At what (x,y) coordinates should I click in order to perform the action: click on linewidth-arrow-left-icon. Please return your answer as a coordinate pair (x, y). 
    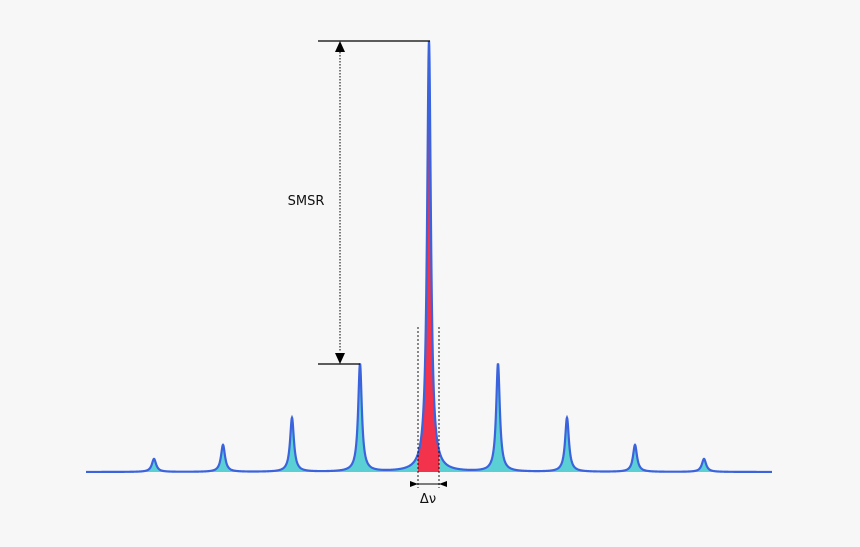
    Looking at the image, I should click on (414, 484).